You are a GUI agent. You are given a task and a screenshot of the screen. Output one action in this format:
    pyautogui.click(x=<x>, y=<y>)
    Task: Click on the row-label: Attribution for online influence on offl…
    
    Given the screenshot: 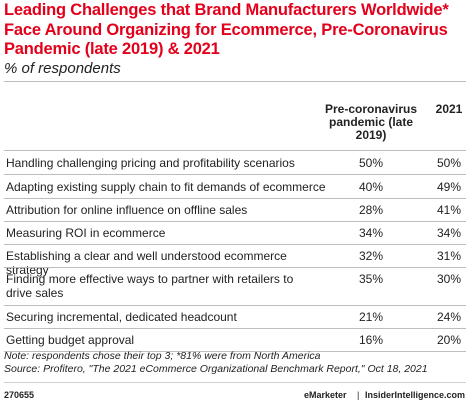 What is the action you would take?
    pyautogui.click(x=127, y=210)
    